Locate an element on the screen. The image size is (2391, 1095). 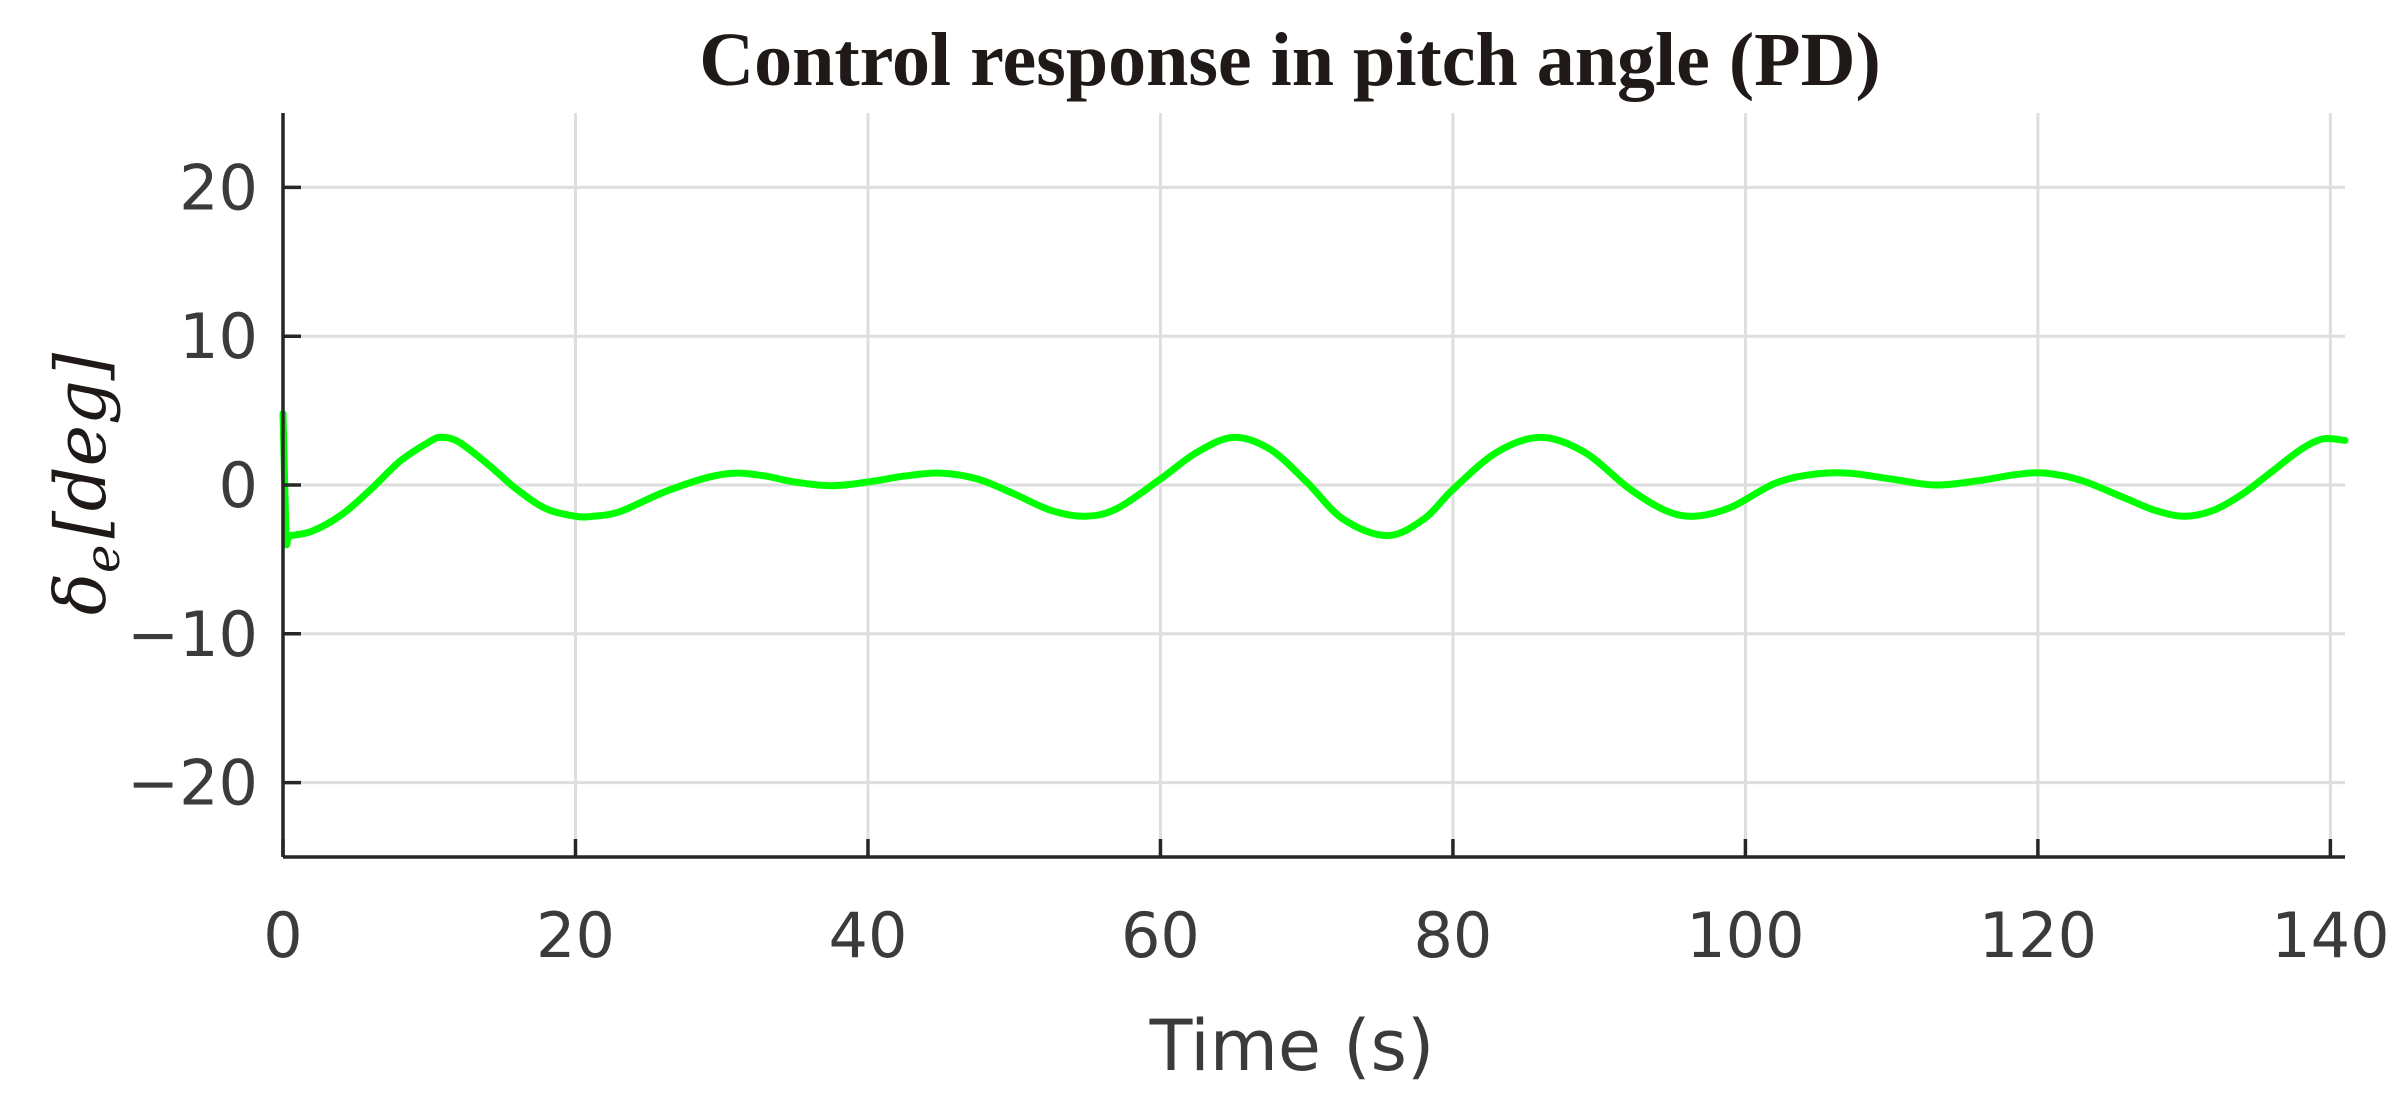
y-axis-label-subscript: e is located at coordinates (103, 559).